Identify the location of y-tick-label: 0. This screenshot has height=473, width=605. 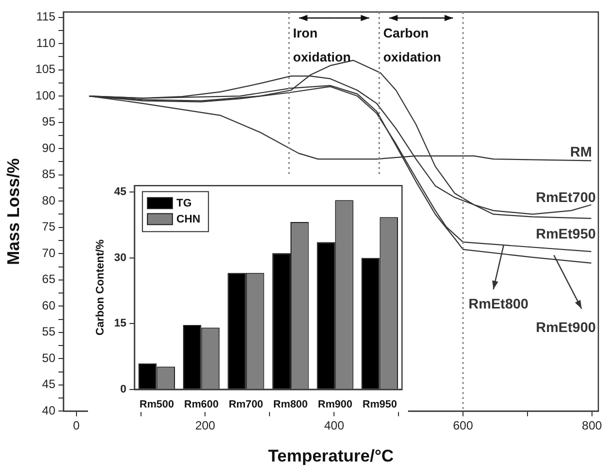
(123, 389).